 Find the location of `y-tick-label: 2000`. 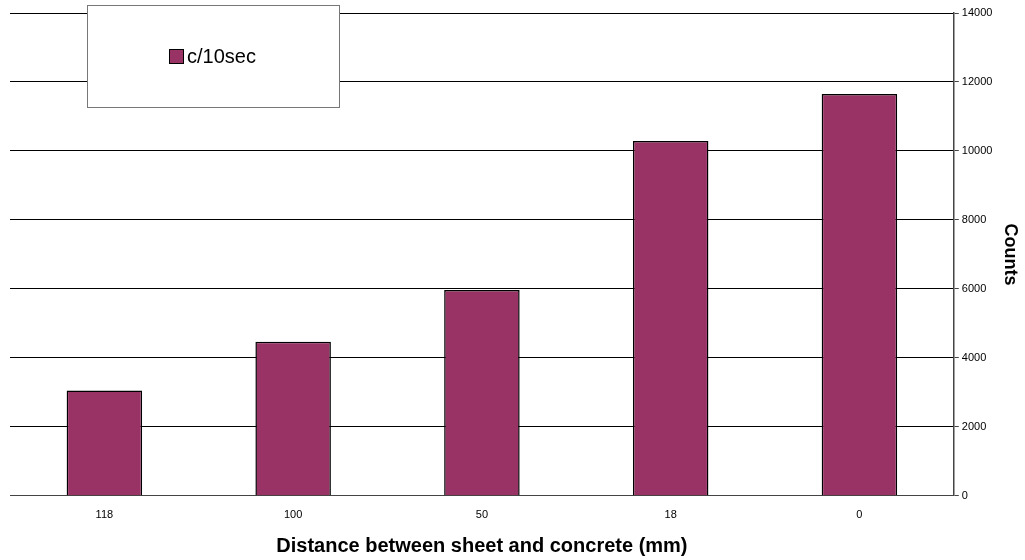

y-tick-label: 2000 is located at coordinates (974, 425).